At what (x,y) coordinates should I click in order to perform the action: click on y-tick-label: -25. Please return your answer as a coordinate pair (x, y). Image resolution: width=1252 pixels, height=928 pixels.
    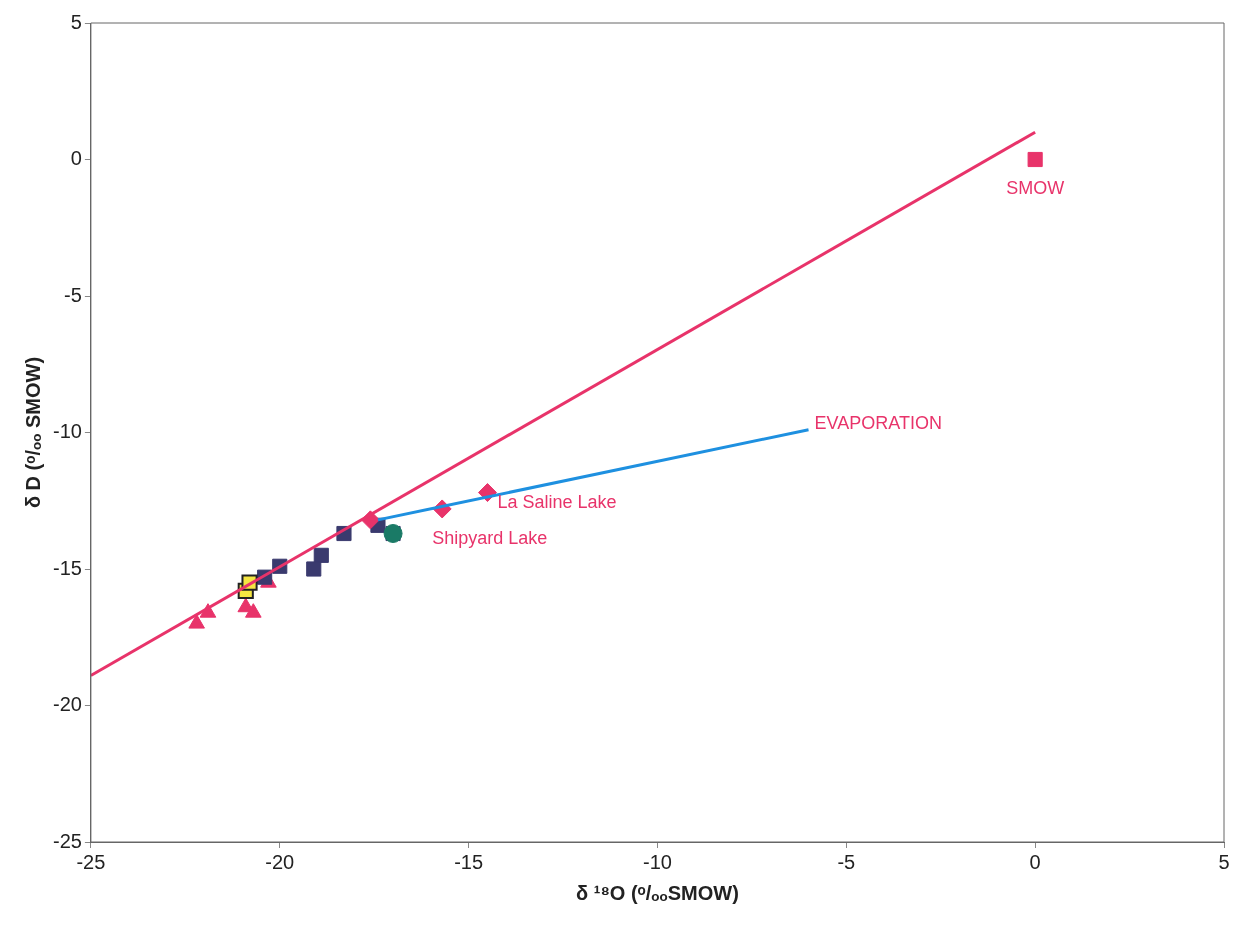
    Looking at the image, I should click on (67, 840).